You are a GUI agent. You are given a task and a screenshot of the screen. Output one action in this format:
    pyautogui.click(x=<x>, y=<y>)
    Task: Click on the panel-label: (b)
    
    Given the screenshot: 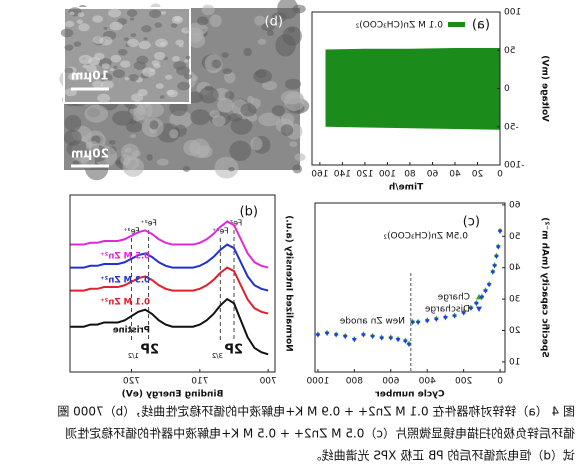 What is the action you would take?
    pyautogui.click(x=274, y=22)
    